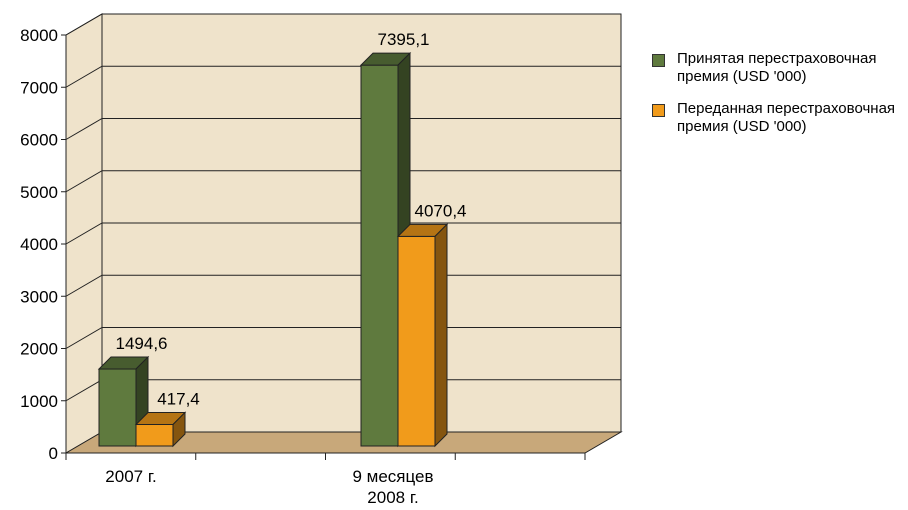  I want to click on y-tick-label: 2000, so click(39, 349).